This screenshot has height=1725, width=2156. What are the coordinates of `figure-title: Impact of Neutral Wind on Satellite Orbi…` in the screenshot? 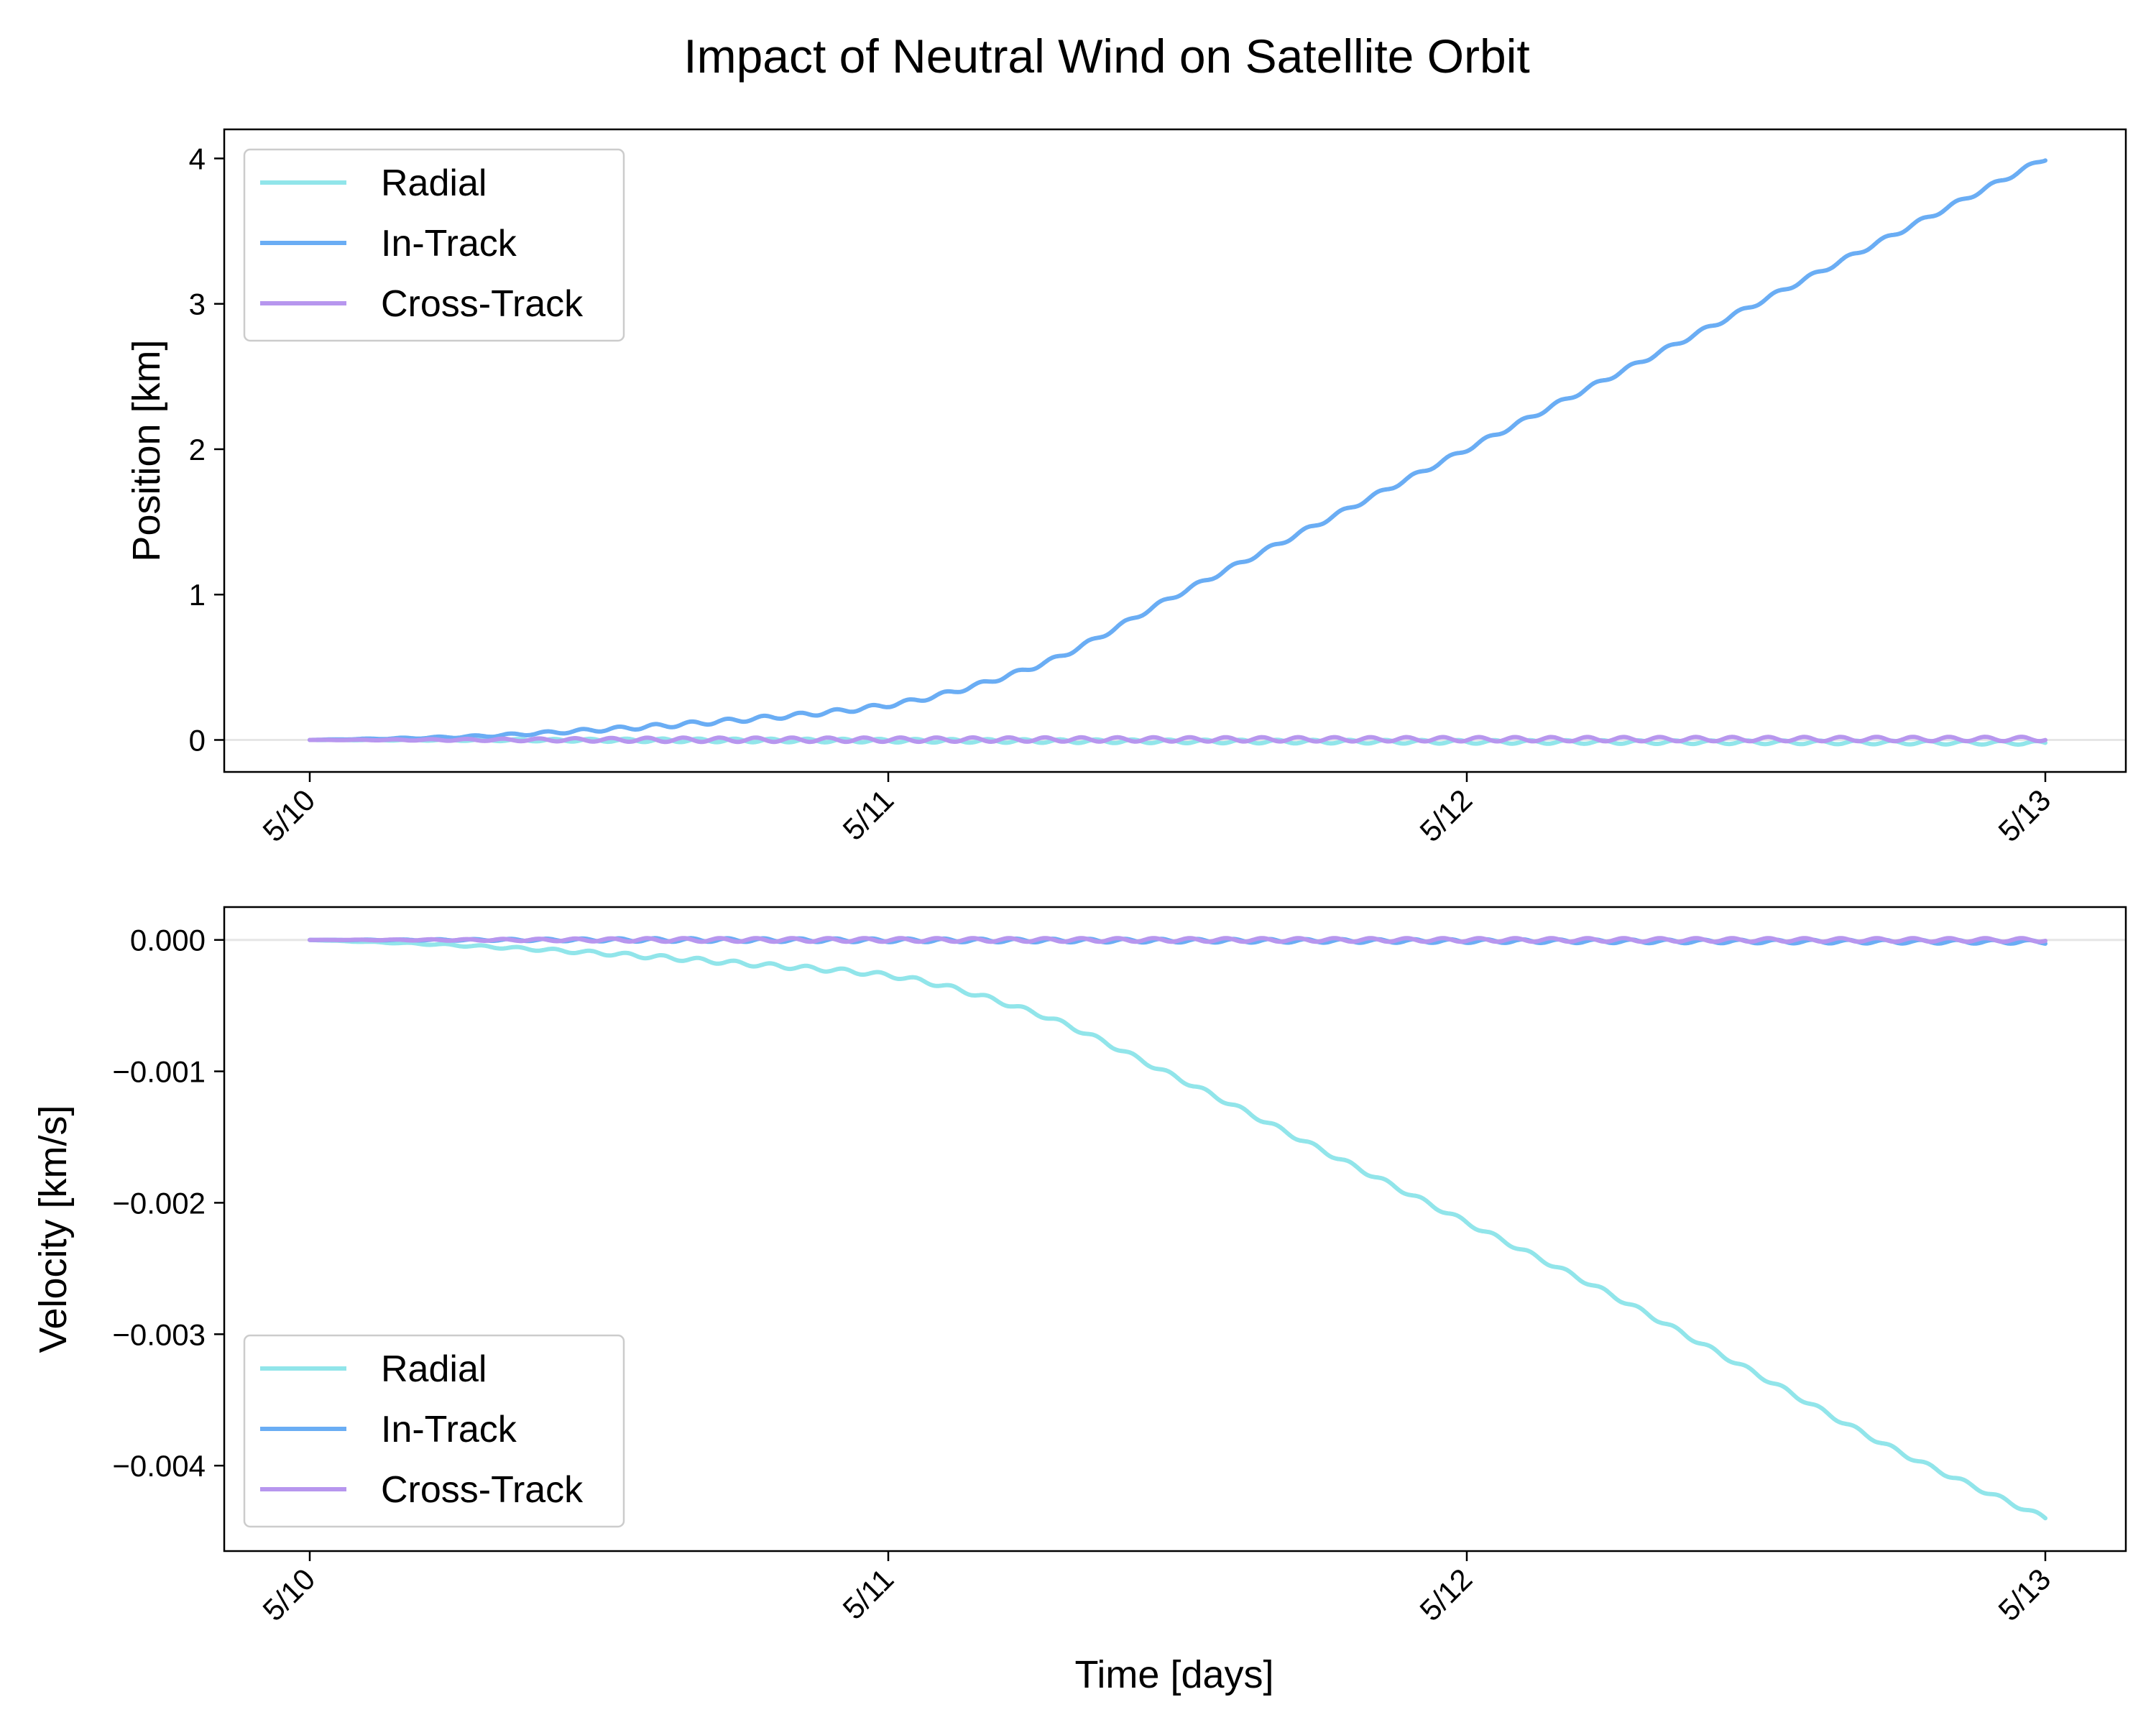 It's located at (1106, 56).